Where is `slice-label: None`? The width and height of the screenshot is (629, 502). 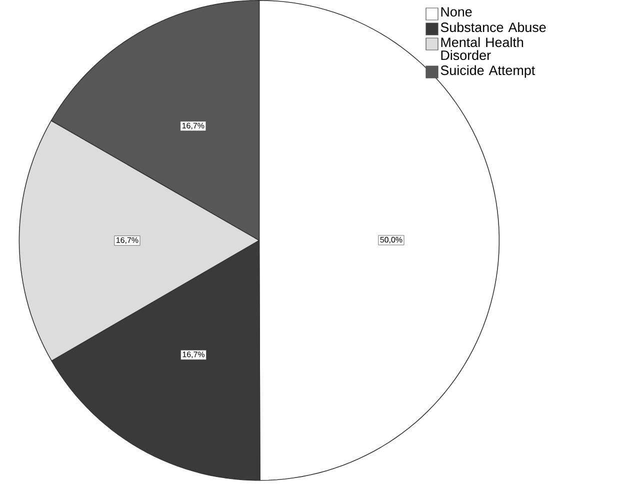 slice-label: None is located at coordinates (456, 12).